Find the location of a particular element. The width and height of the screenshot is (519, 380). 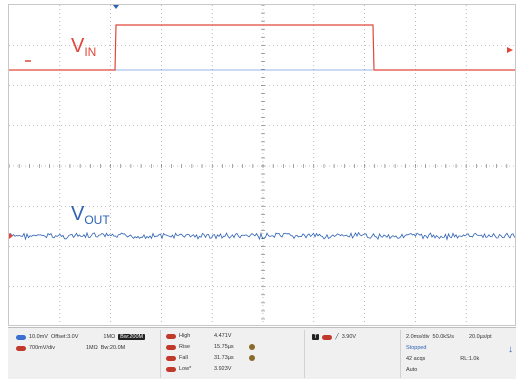

measurement-label: Low* is located at coordinates (185, 369).